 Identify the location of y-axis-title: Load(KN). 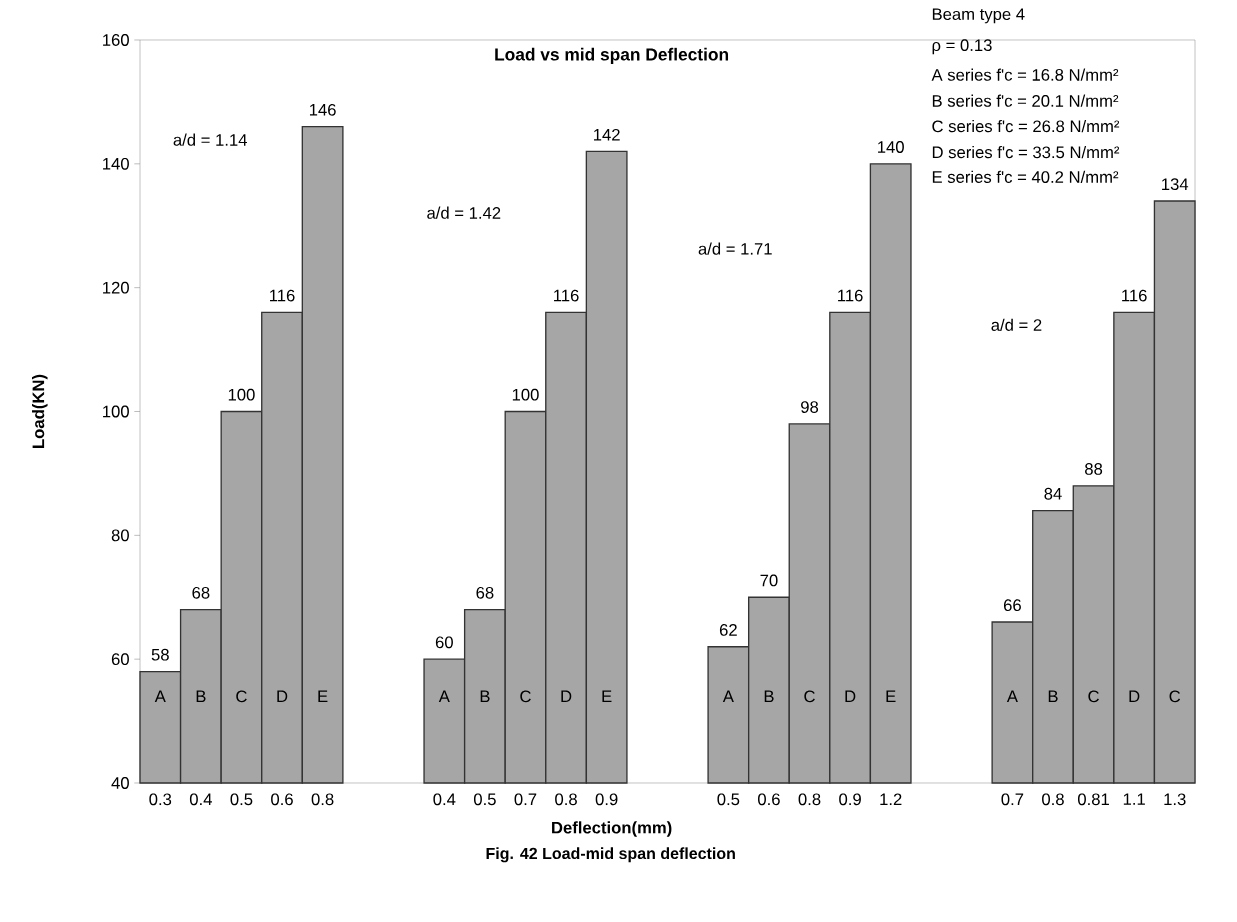
(40, 411).